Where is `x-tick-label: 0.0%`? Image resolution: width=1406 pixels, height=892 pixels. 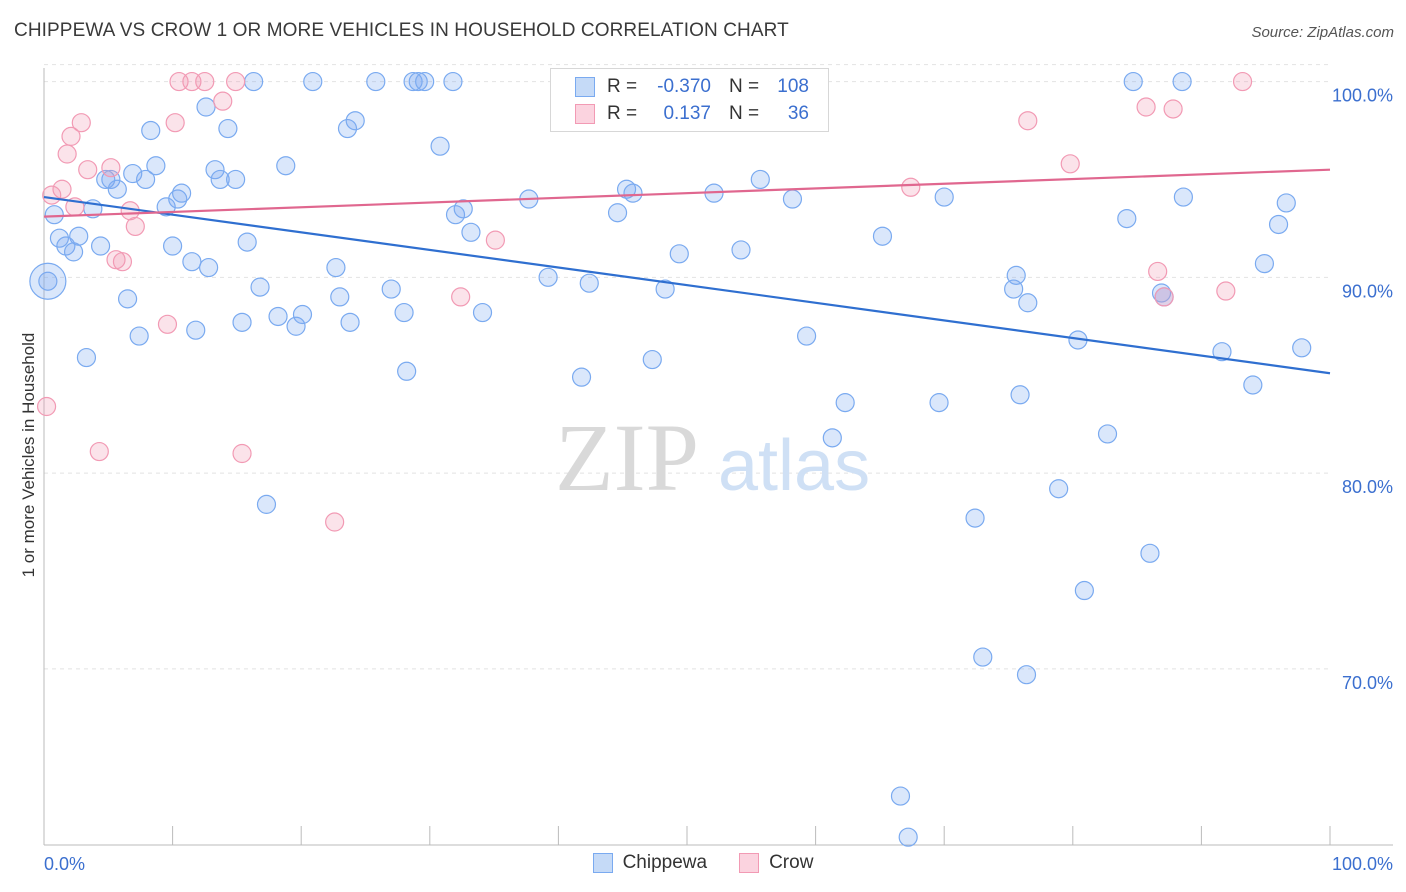
x-tick-label: 0.0% is located at coordinates (64, 864).